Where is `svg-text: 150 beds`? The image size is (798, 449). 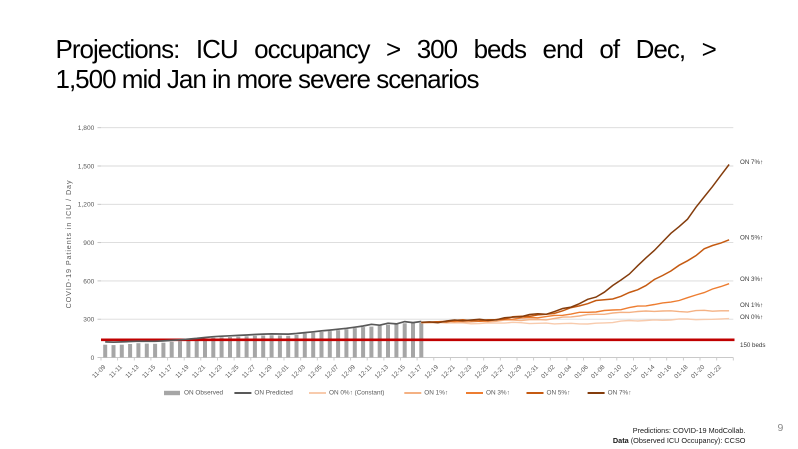 svg-text: 150 beds is located at coordinates (752, 345).